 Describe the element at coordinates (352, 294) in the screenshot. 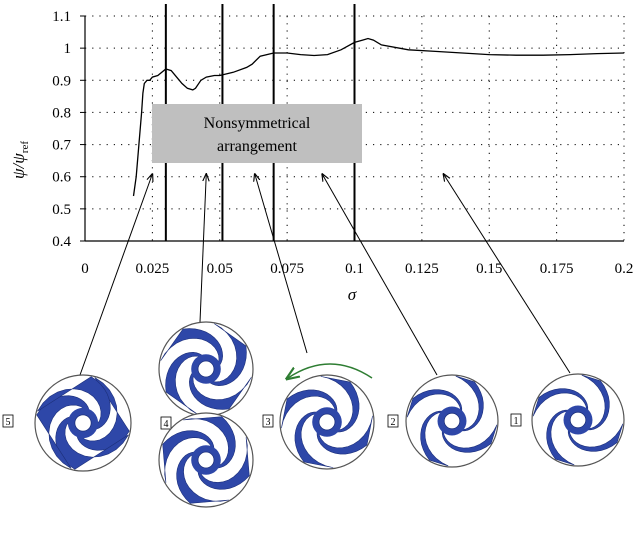

I see `x-axis-label: σ` at that location.